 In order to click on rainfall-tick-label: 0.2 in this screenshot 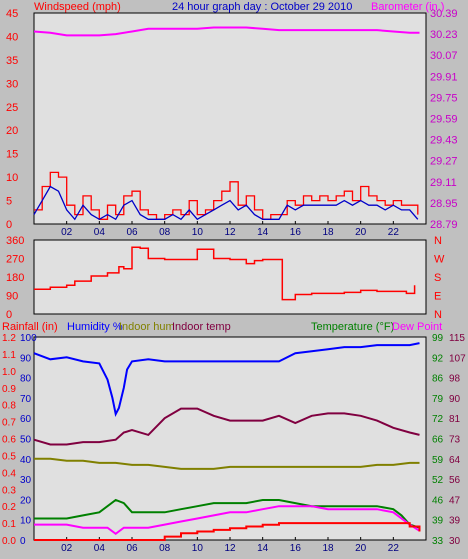, I will do `click(9, 507)`.